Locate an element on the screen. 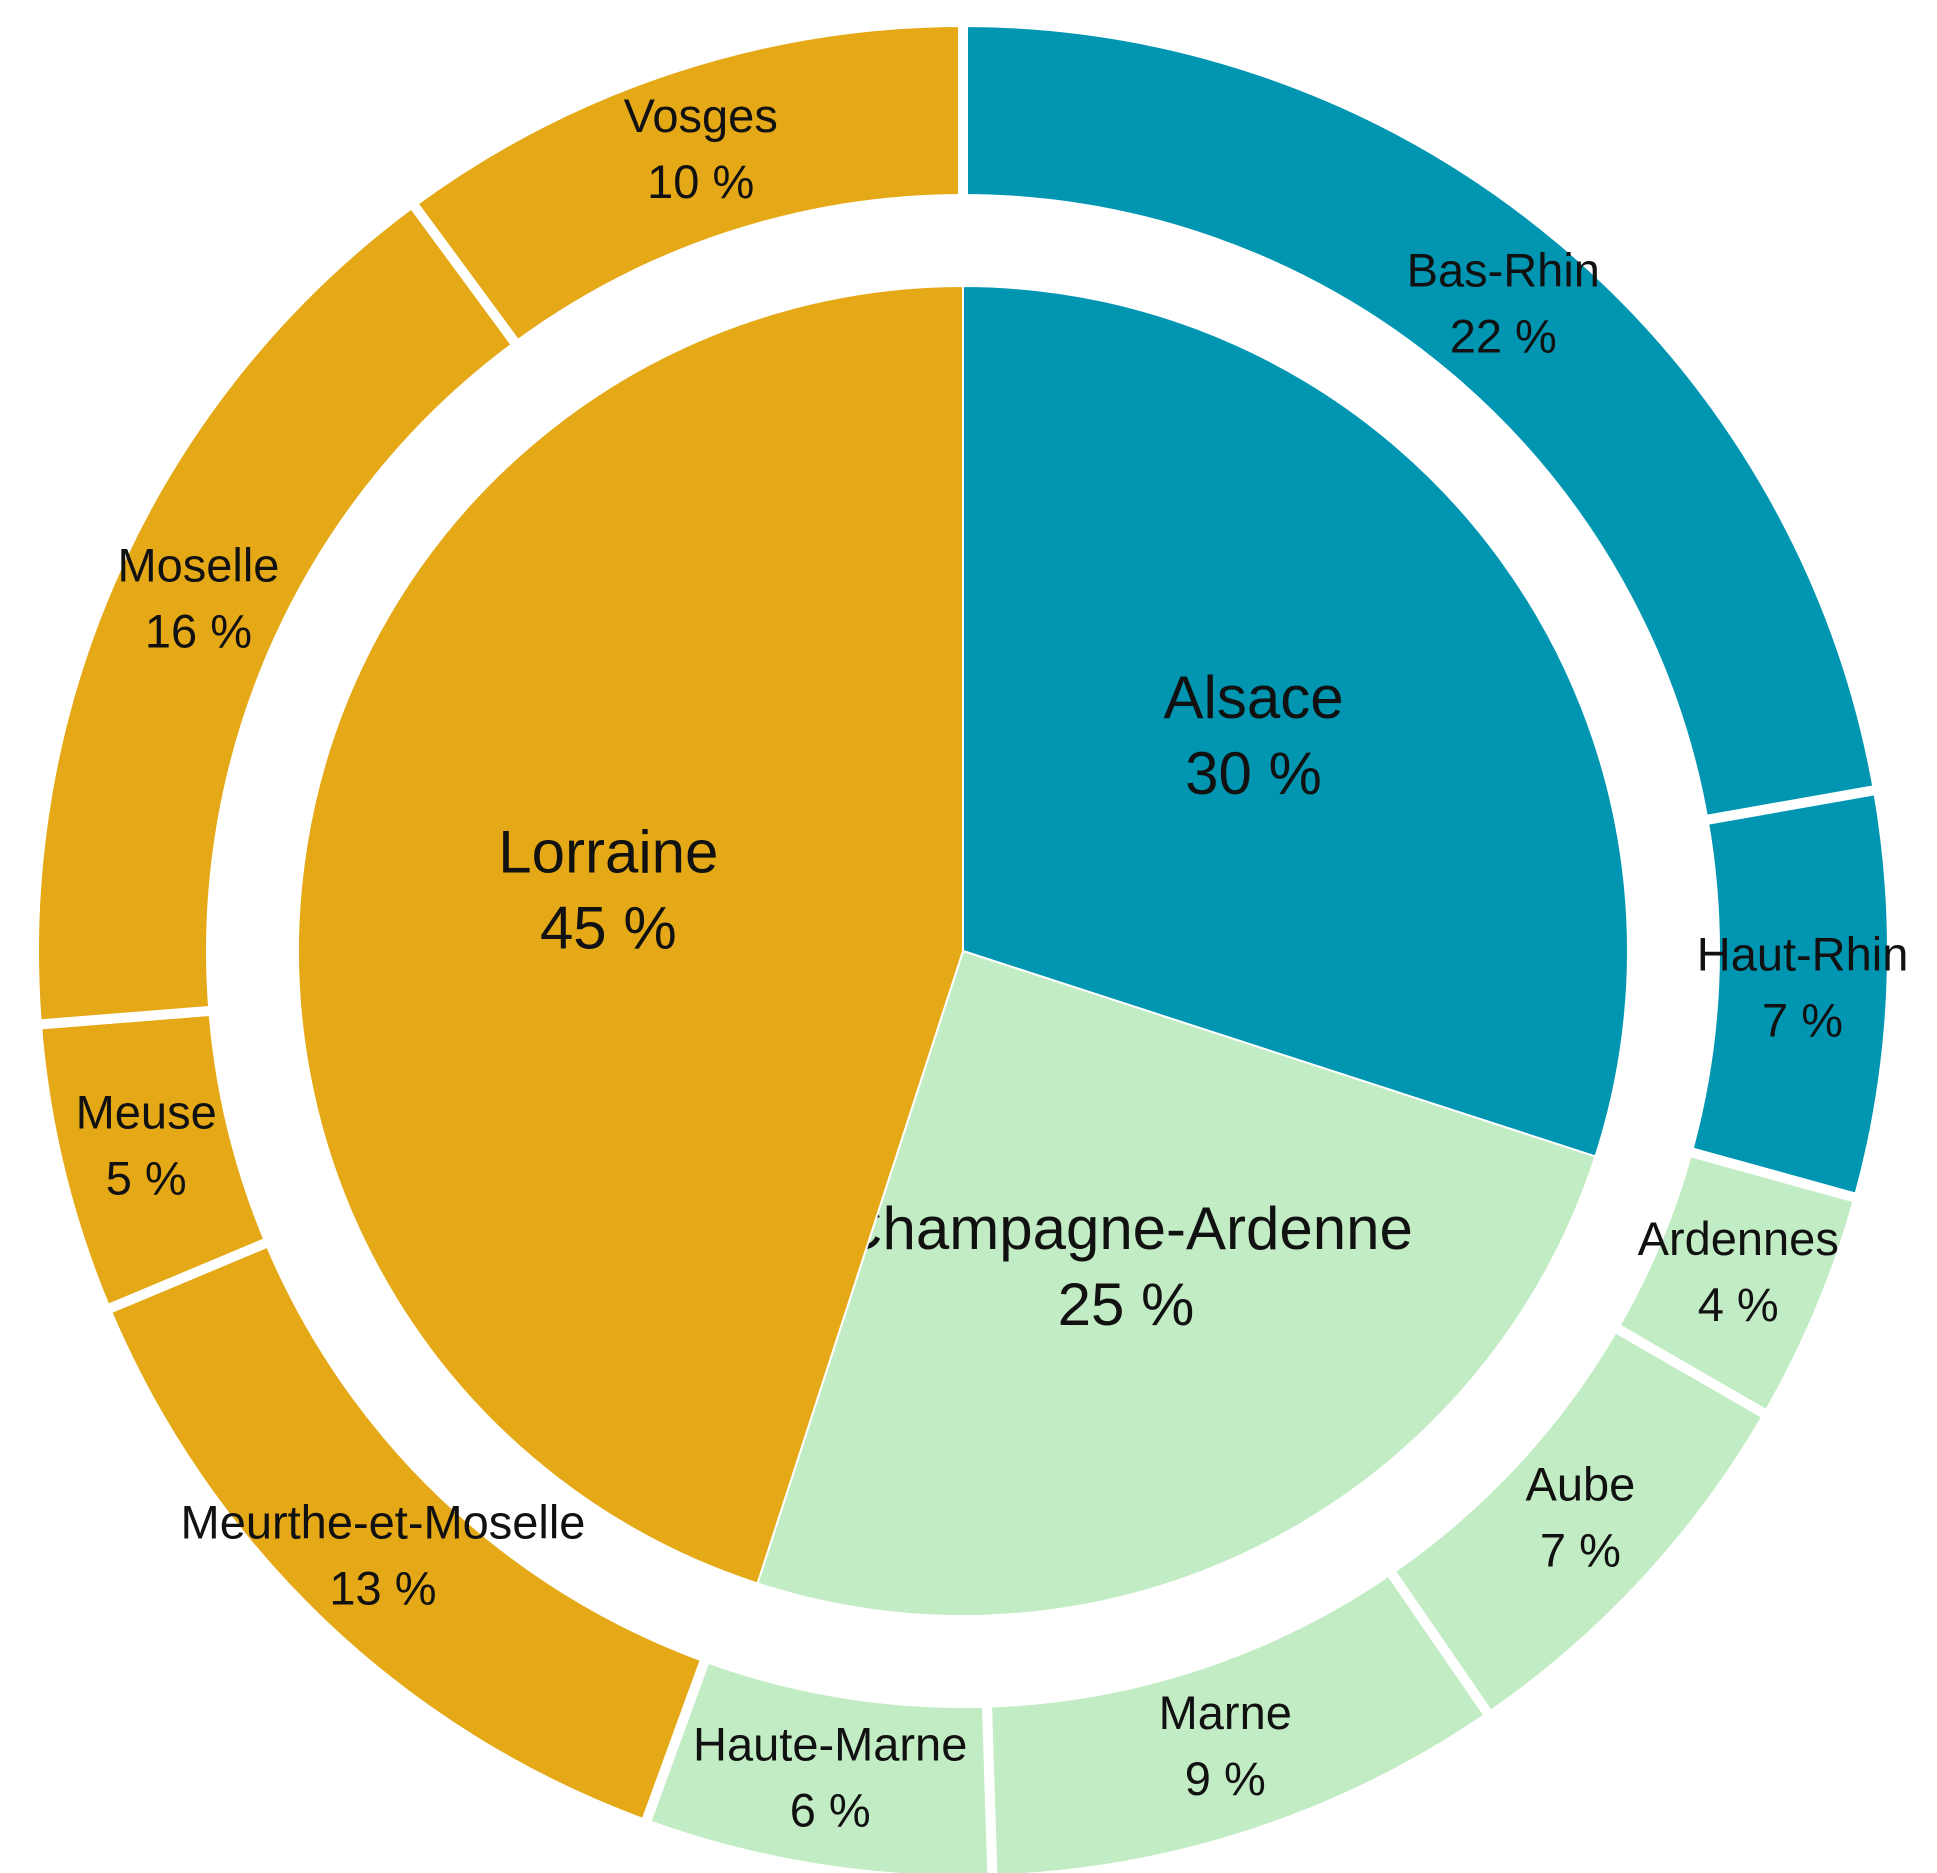 This screenshot has width=1937, height=1873. outer-label: Aube is located at coordinates (1581, 1484).